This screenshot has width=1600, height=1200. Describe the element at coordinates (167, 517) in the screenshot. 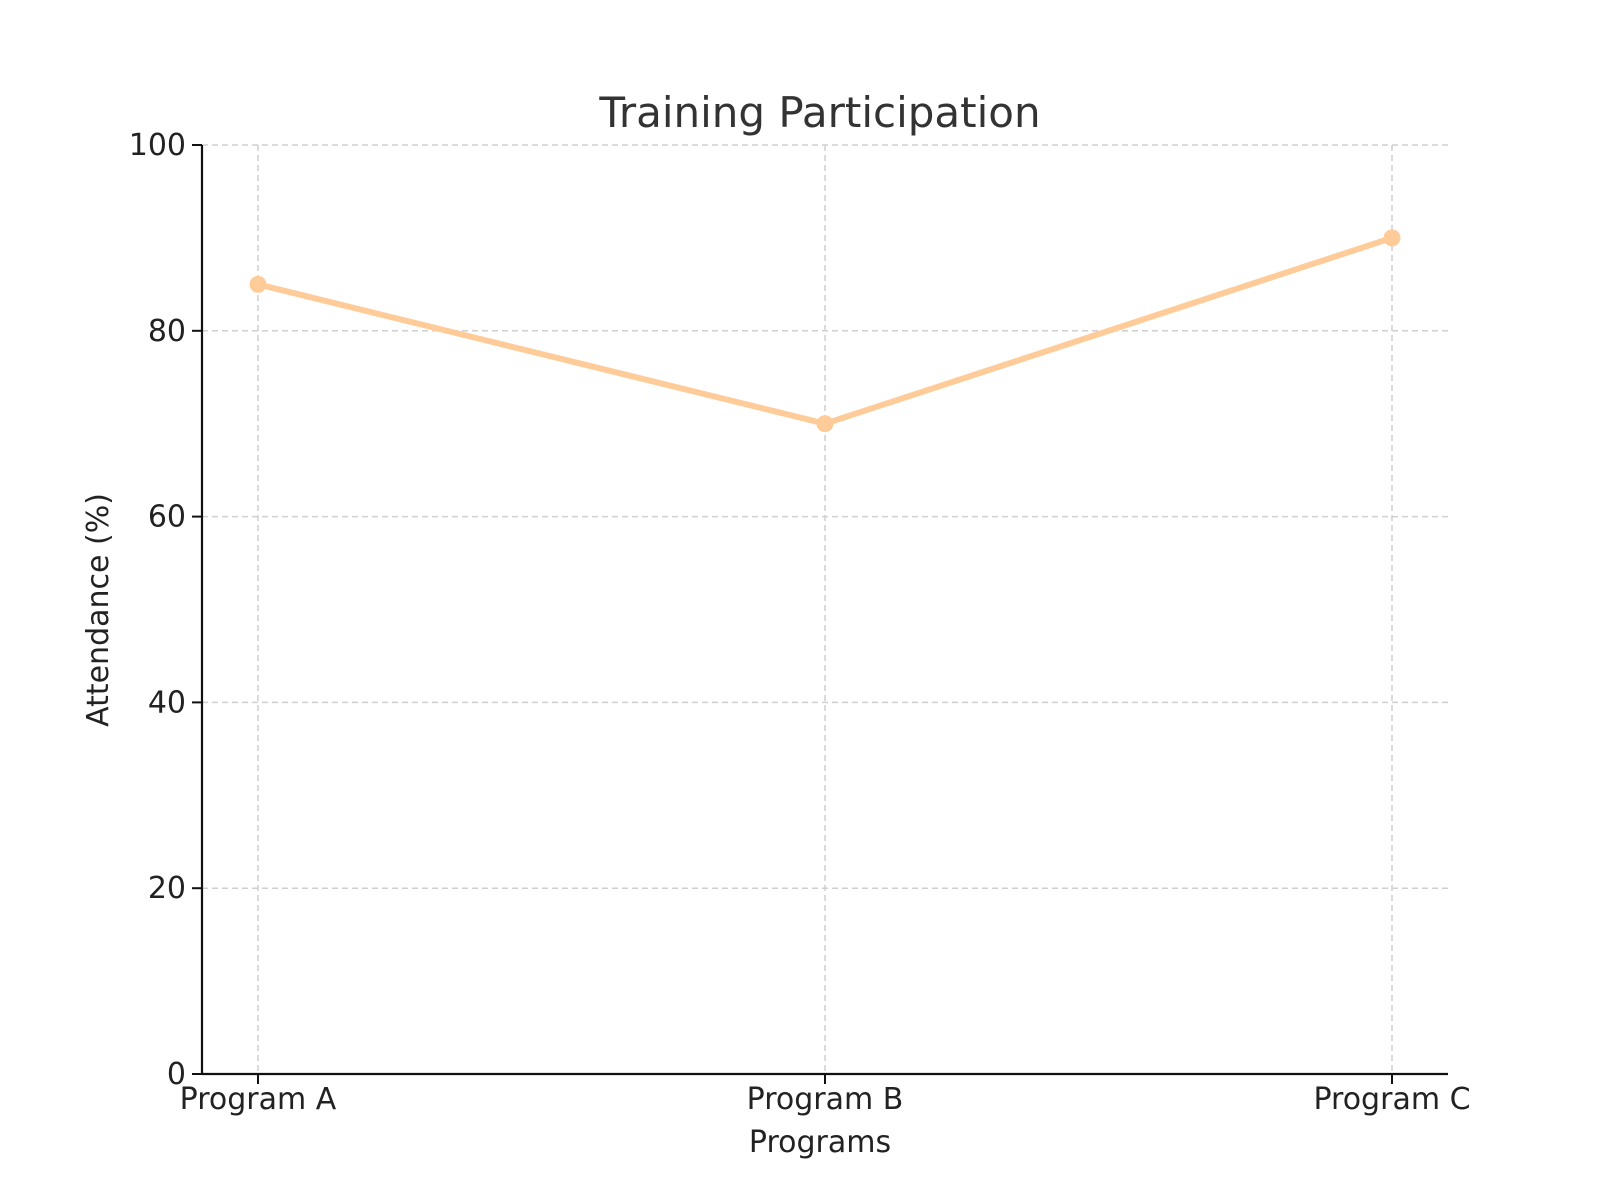

I see `y-tick-label: 60` at that location.